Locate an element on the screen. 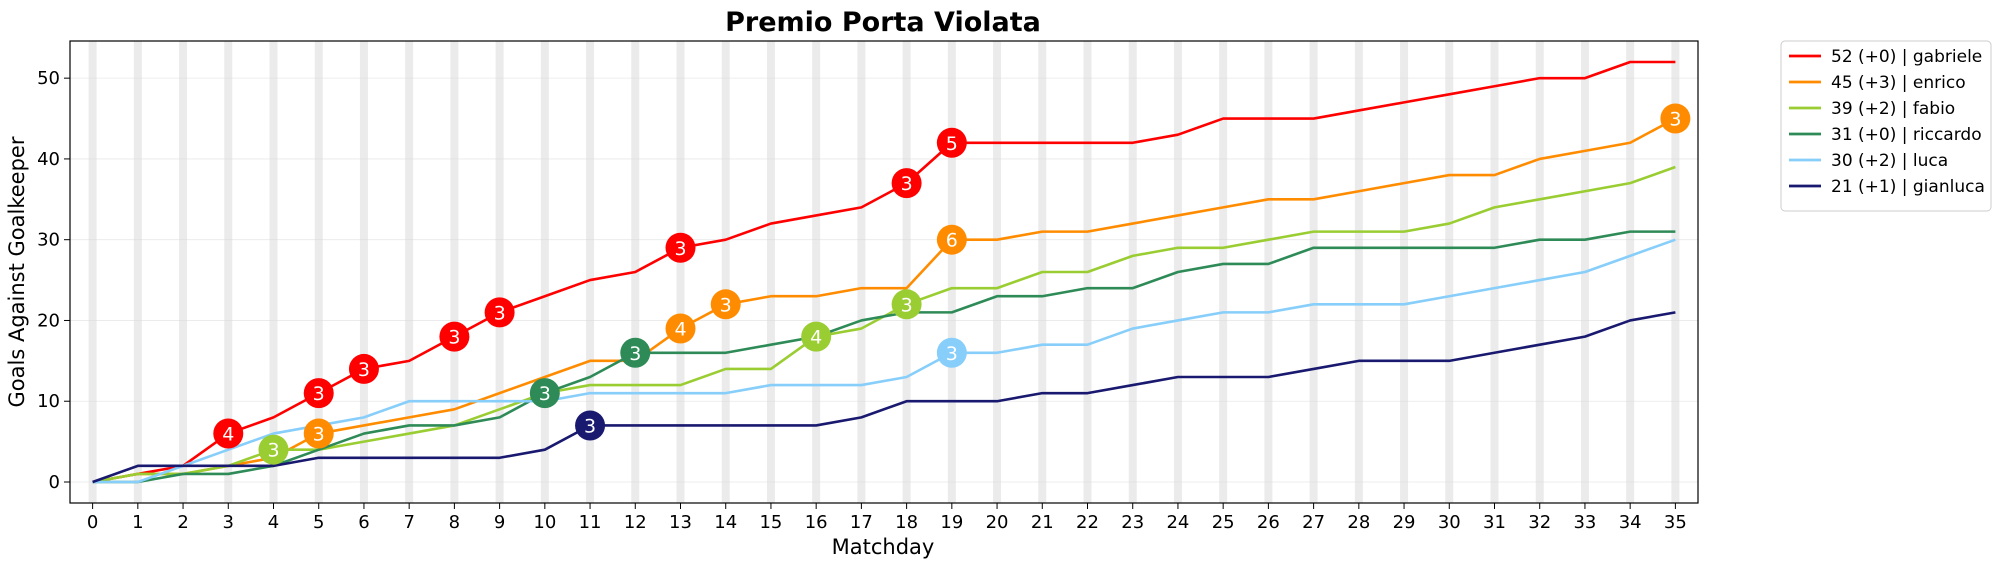 This screenshot has height=566, width=1999. y-tick-label-30: 30 is located at coordinates (48, 240).